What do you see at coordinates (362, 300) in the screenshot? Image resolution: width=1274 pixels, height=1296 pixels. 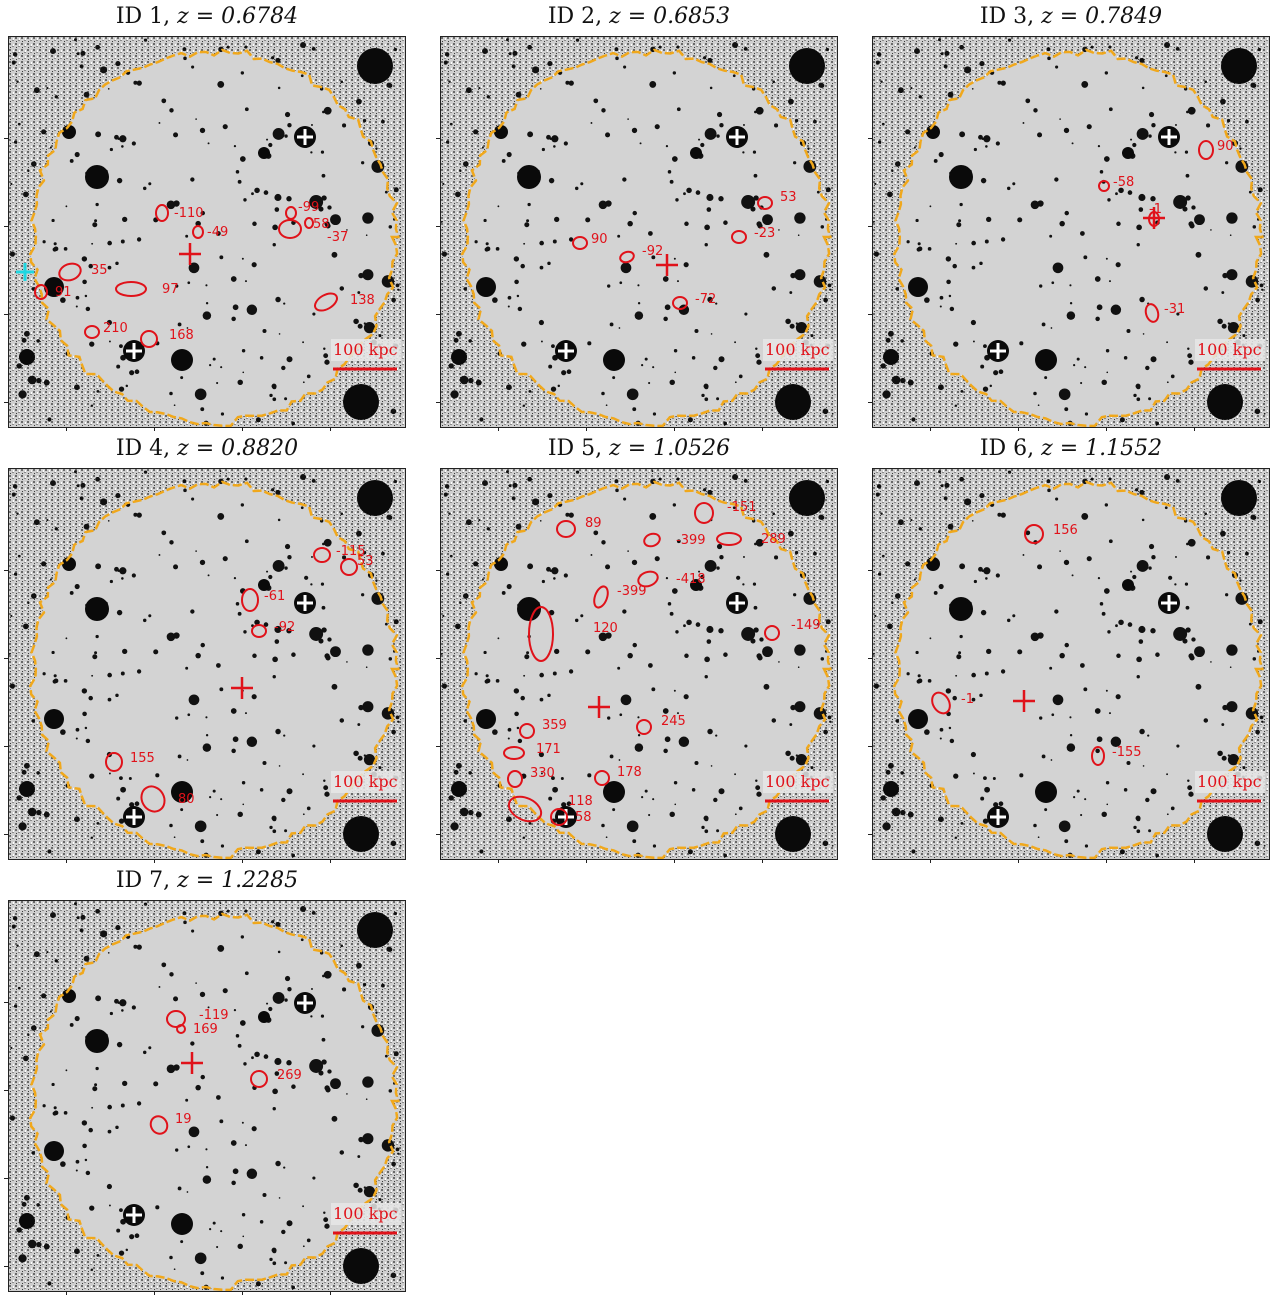 I see `member-velocity-label: 138` at bounding box center [362, 300].